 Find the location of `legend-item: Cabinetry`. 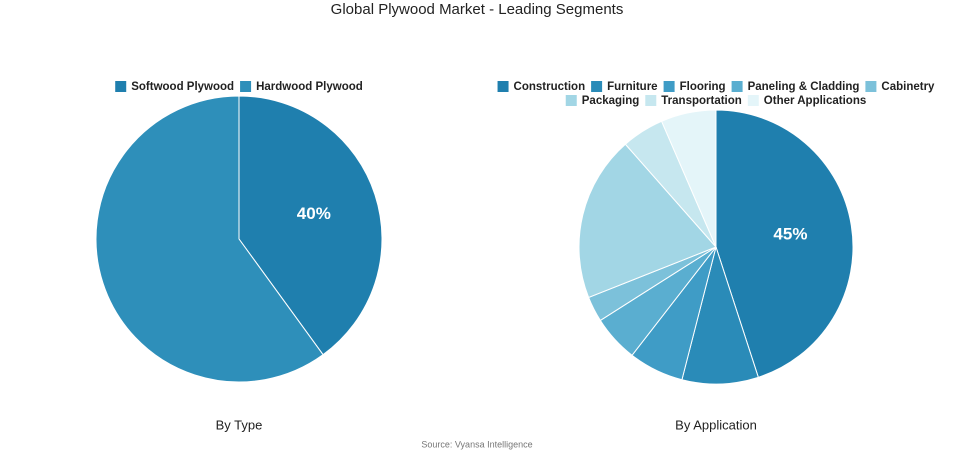

legend-item: Cabinetry is located at coordinates (900, 87).